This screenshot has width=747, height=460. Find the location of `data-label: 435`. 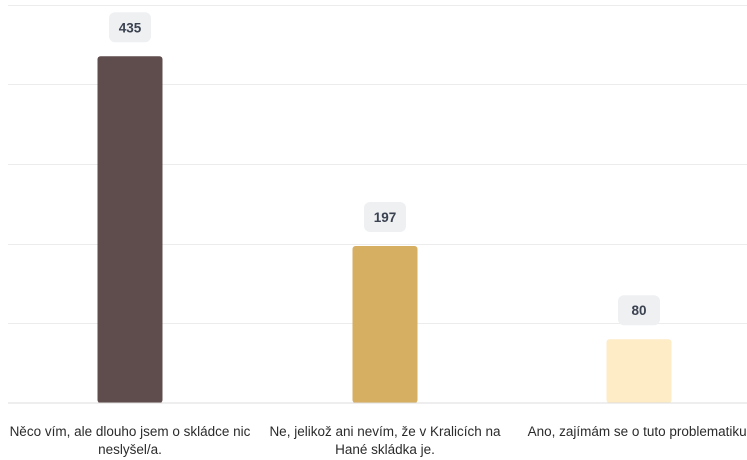

data-label: 435 is located at coordinates (130, 27).